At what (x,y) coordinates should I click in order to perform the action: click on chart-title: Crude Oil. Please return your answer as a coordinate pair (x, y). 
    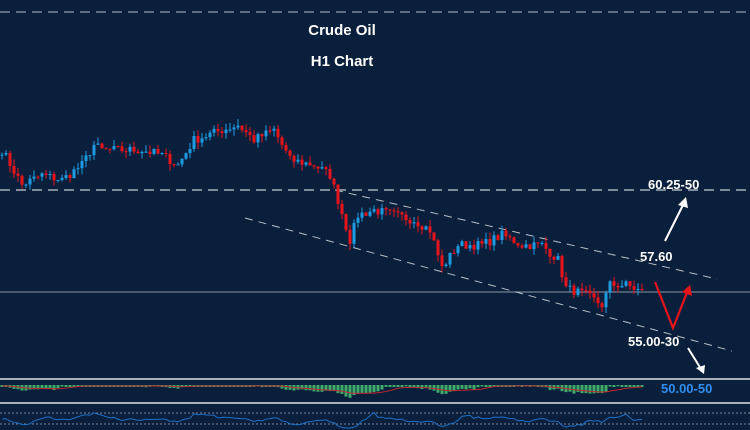
    Looking at the image, I should click on (342, 30).